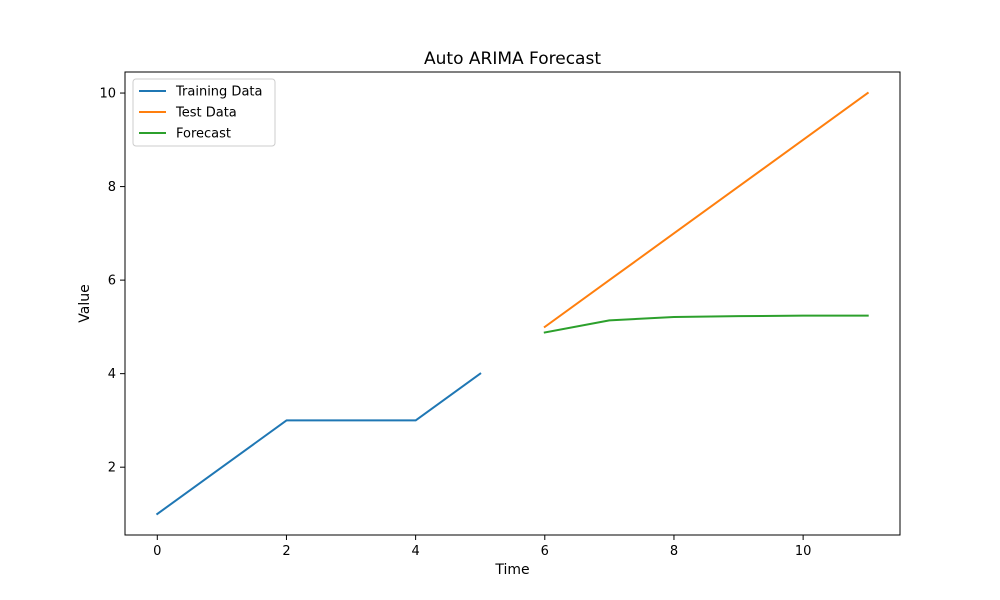 The image size is (1000, 600). I want to click on x-axis-ticks: 0 2 4 6 8 10, so click(482, 547).